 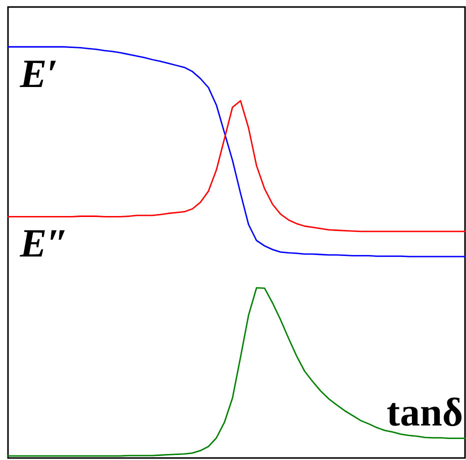 What do you see at coordinates (44, 243) in the screenshot?
I see `series-label: E″` at bounding box center [44, 243].